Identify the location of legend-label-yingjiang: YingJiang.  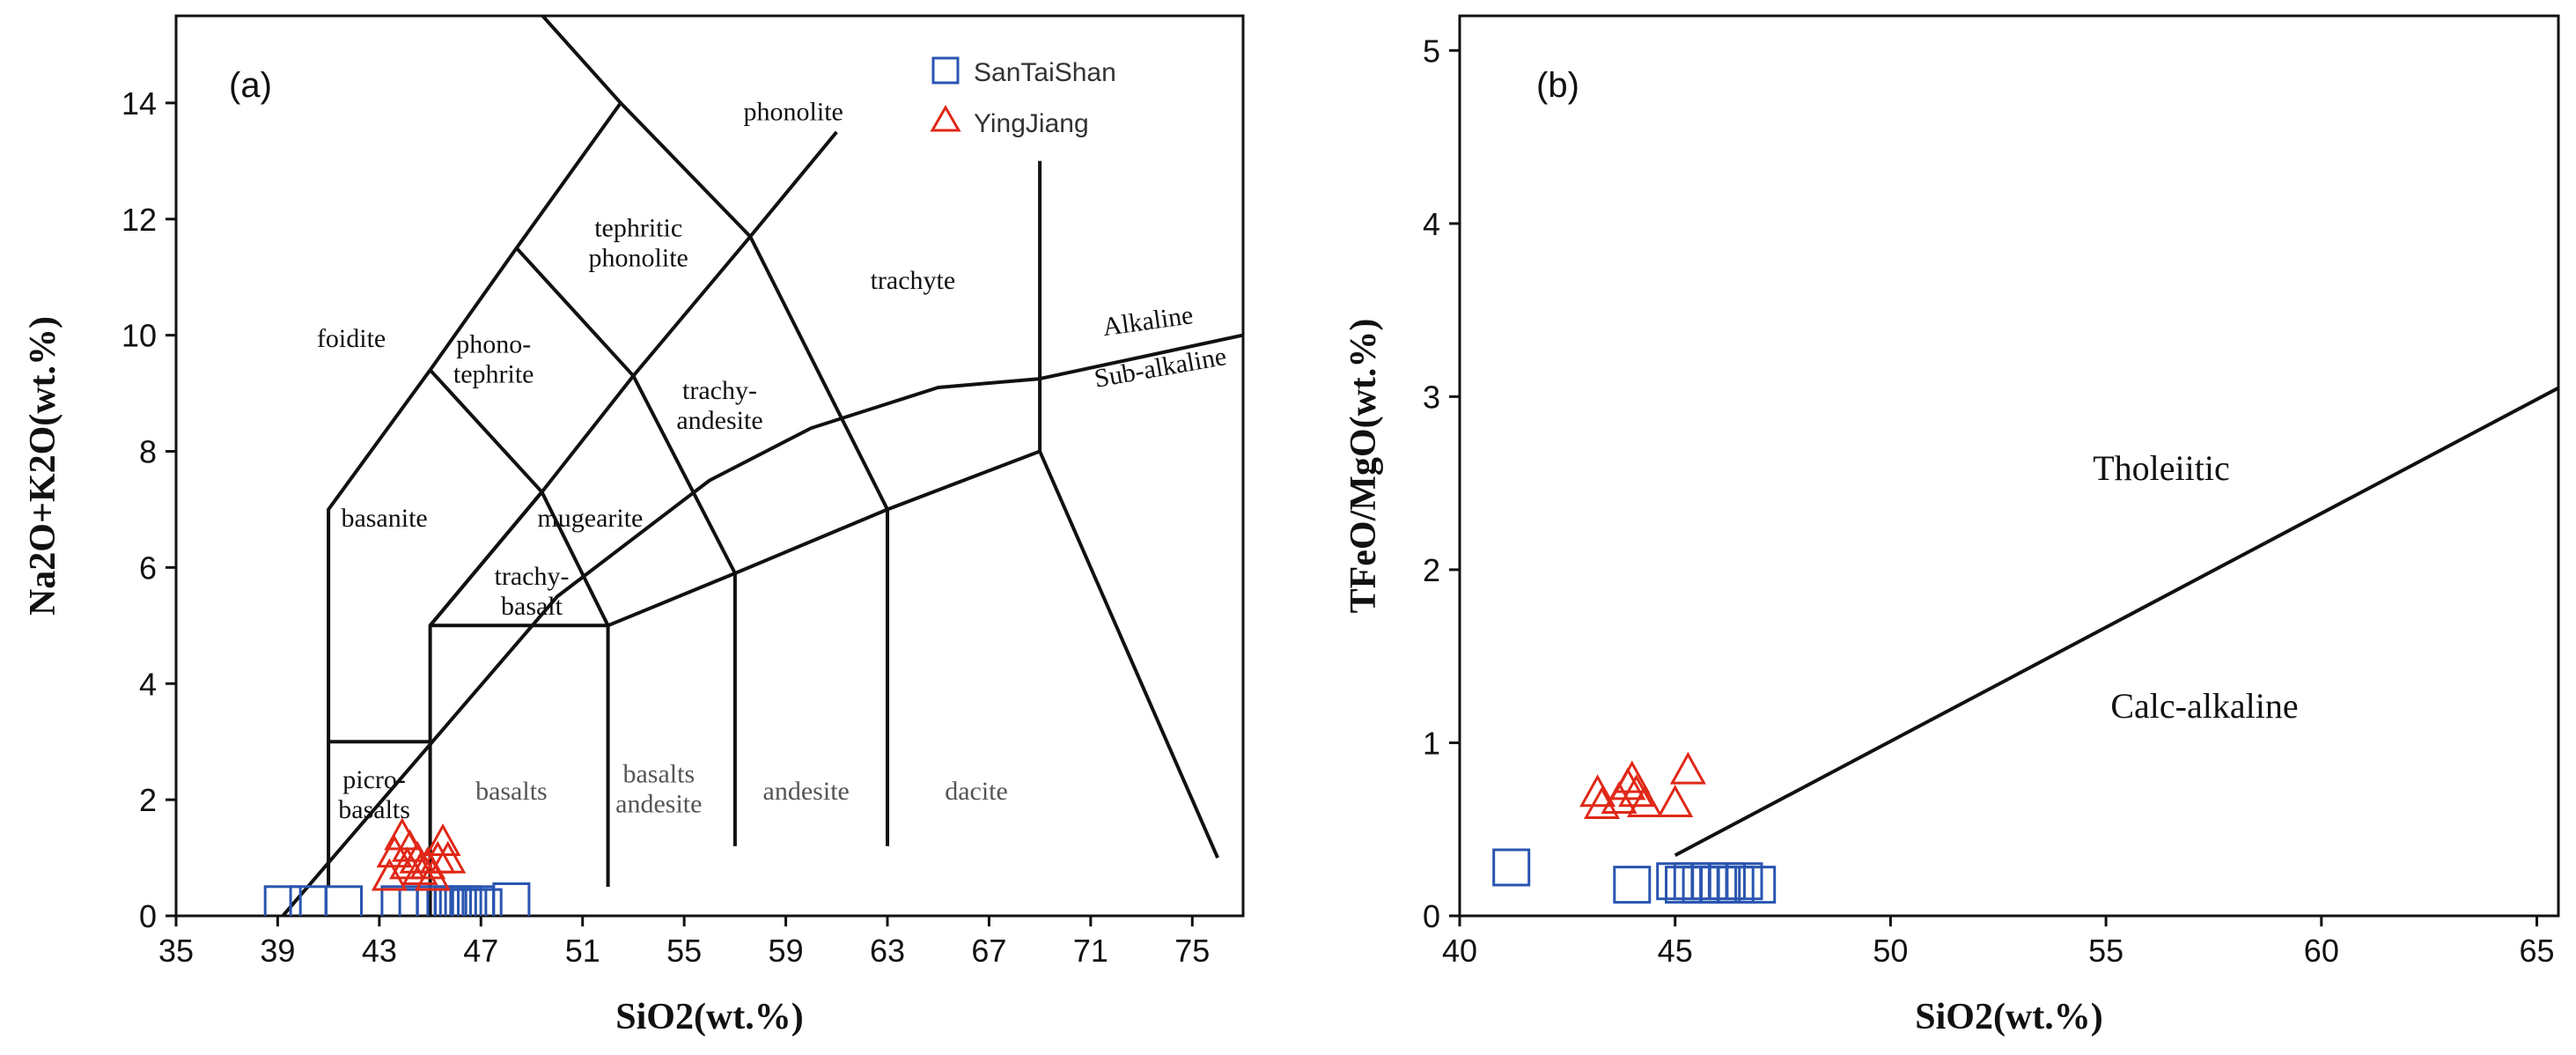
(1032, 124).